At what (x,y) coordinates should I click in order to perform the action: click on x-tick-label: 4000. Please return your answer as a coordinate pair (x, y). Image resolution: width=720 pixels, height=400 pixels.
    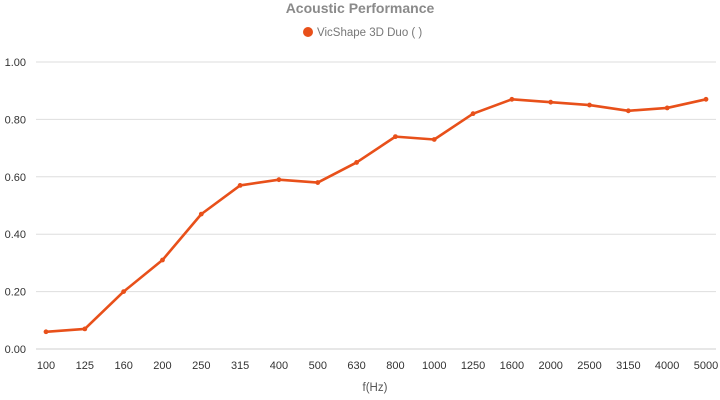
    Looking at the image, I should click on (667, 366).